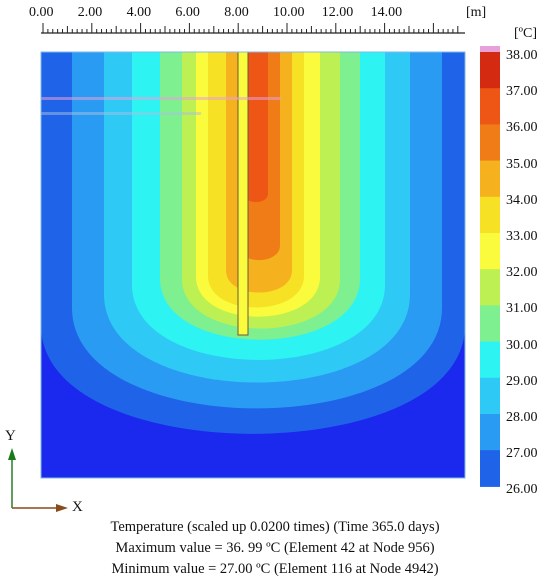 This screenshot has width=550, height=581. I want to click on heat-pipe, so click(243, 194).